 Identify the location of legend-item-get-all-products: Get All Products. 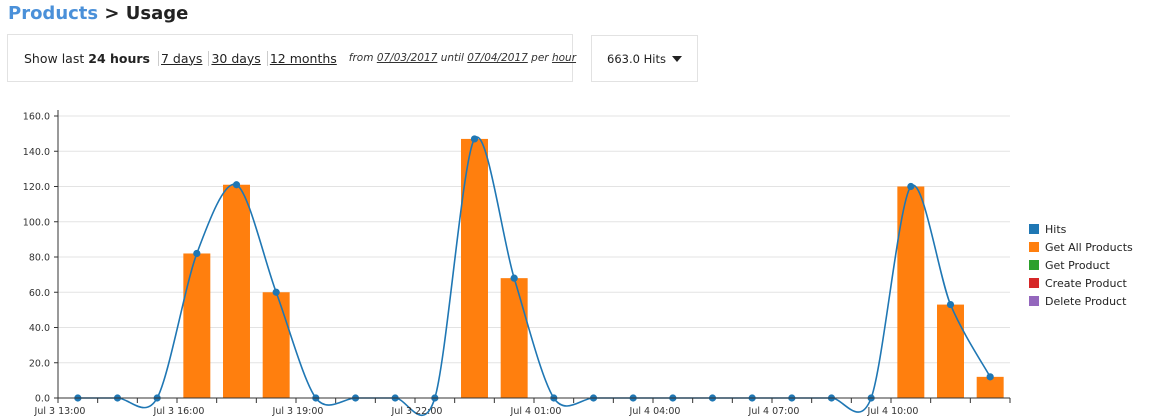
(1081, 247).